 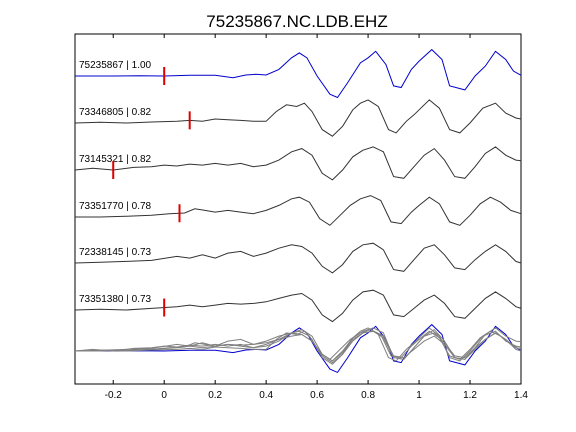 What do you see at coordinates (164, 395) in the screenshot?
I see `x-tick-label: 0` at bounding box center [164, 395].